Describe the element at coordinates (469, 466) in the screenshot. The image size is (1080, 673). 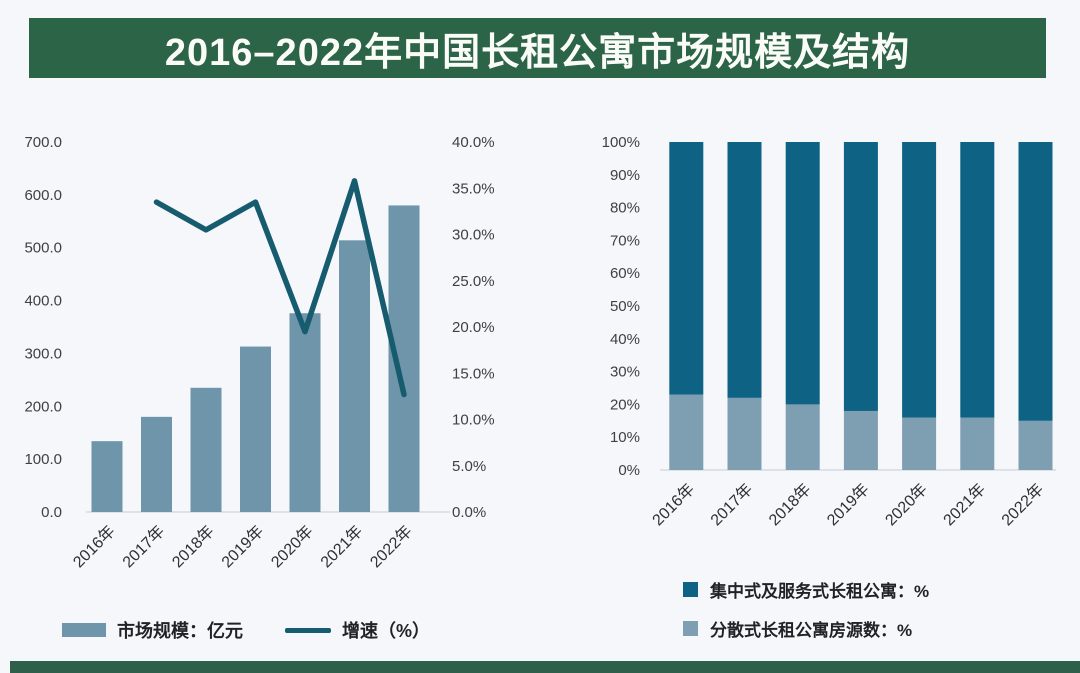
I see `combo-right-axis-tick: 5.0%` at that location.